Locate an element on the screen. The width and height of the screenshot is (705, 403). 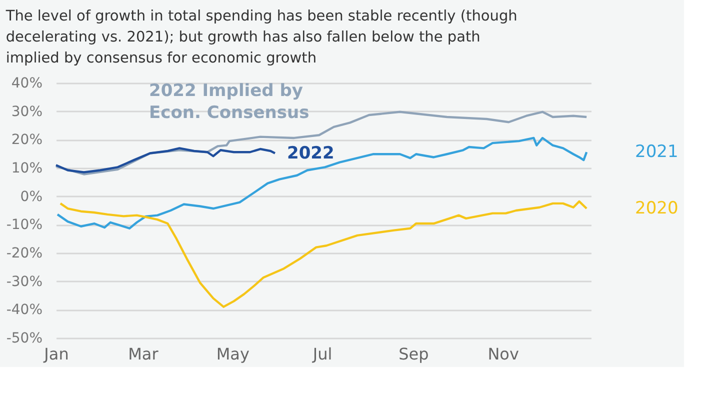
y-tick-label: 40% is located at coordinates (26, 84).